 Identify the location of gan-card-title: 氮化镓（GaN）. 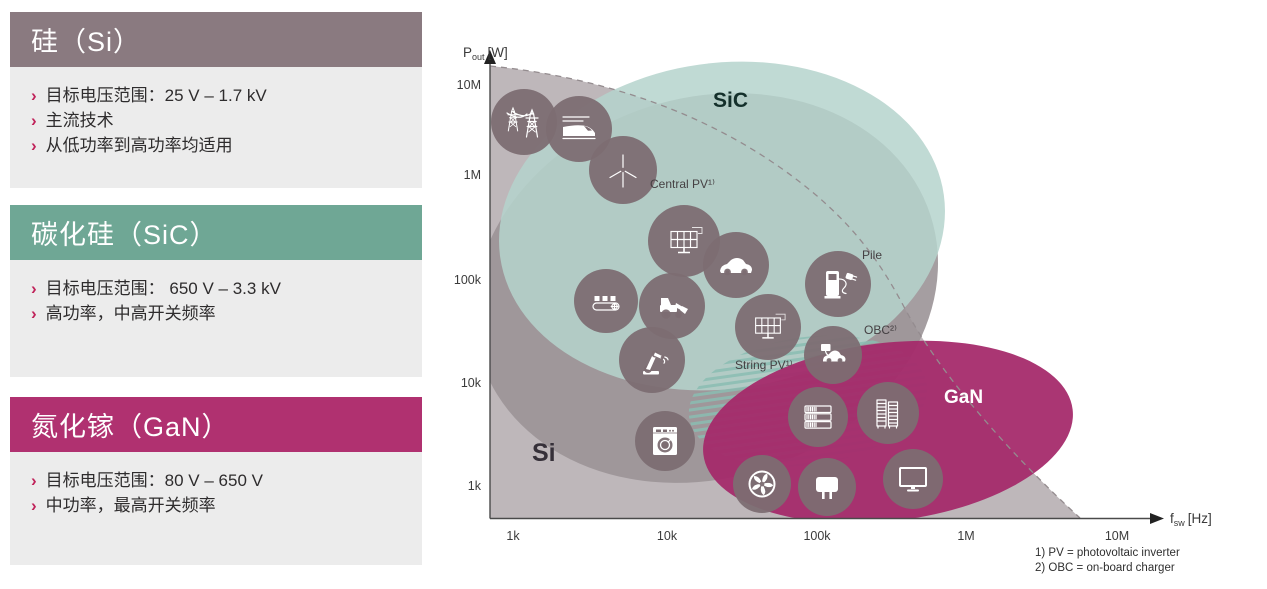
(130, 427).